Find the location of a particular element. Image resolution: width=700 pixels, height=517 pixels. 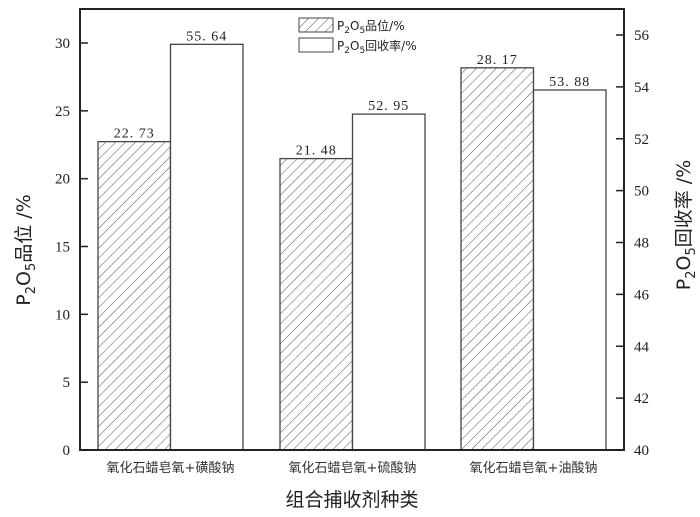

x-category-label: 氧化石蜡皂氧+油酸钠 is located at coordinates (534, 468).